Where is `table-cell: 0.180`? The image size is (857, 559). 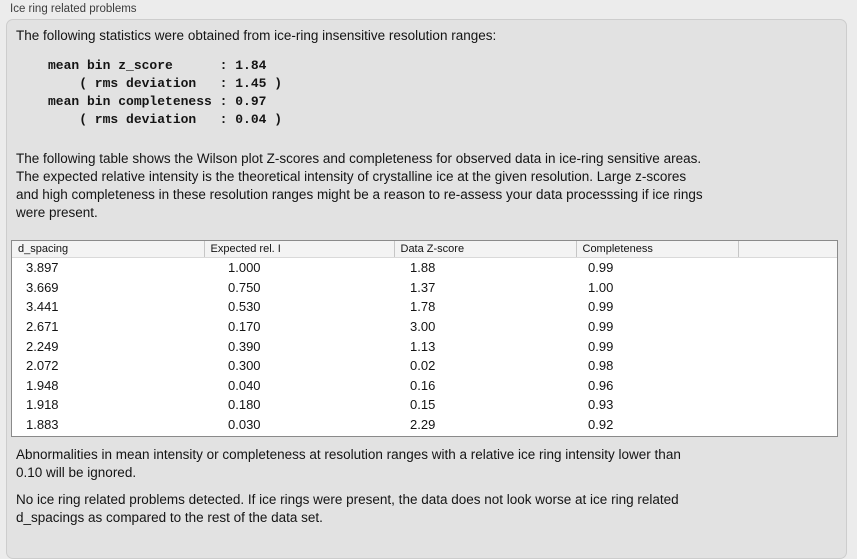
table-cell: 0.180 is located at coordinates (244, 405).